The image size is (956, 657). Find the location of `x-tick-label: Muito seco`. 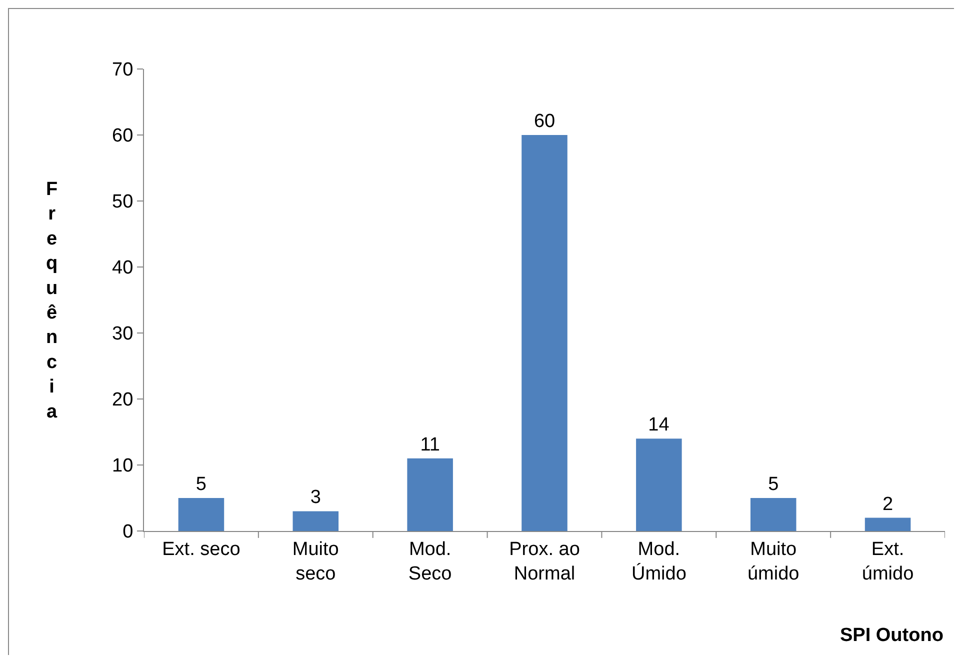

x-tick-label: Muito seco is located at coordinates (315, 561).